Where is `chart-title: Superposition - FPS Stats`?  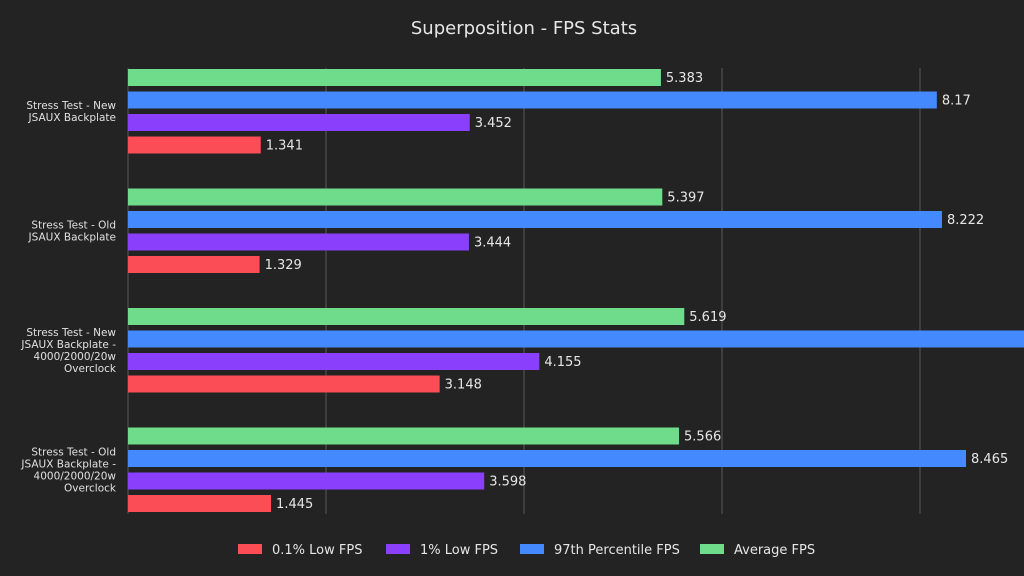 chart-title: Superposition - FPS Stats is located at coordinates (524, 28).